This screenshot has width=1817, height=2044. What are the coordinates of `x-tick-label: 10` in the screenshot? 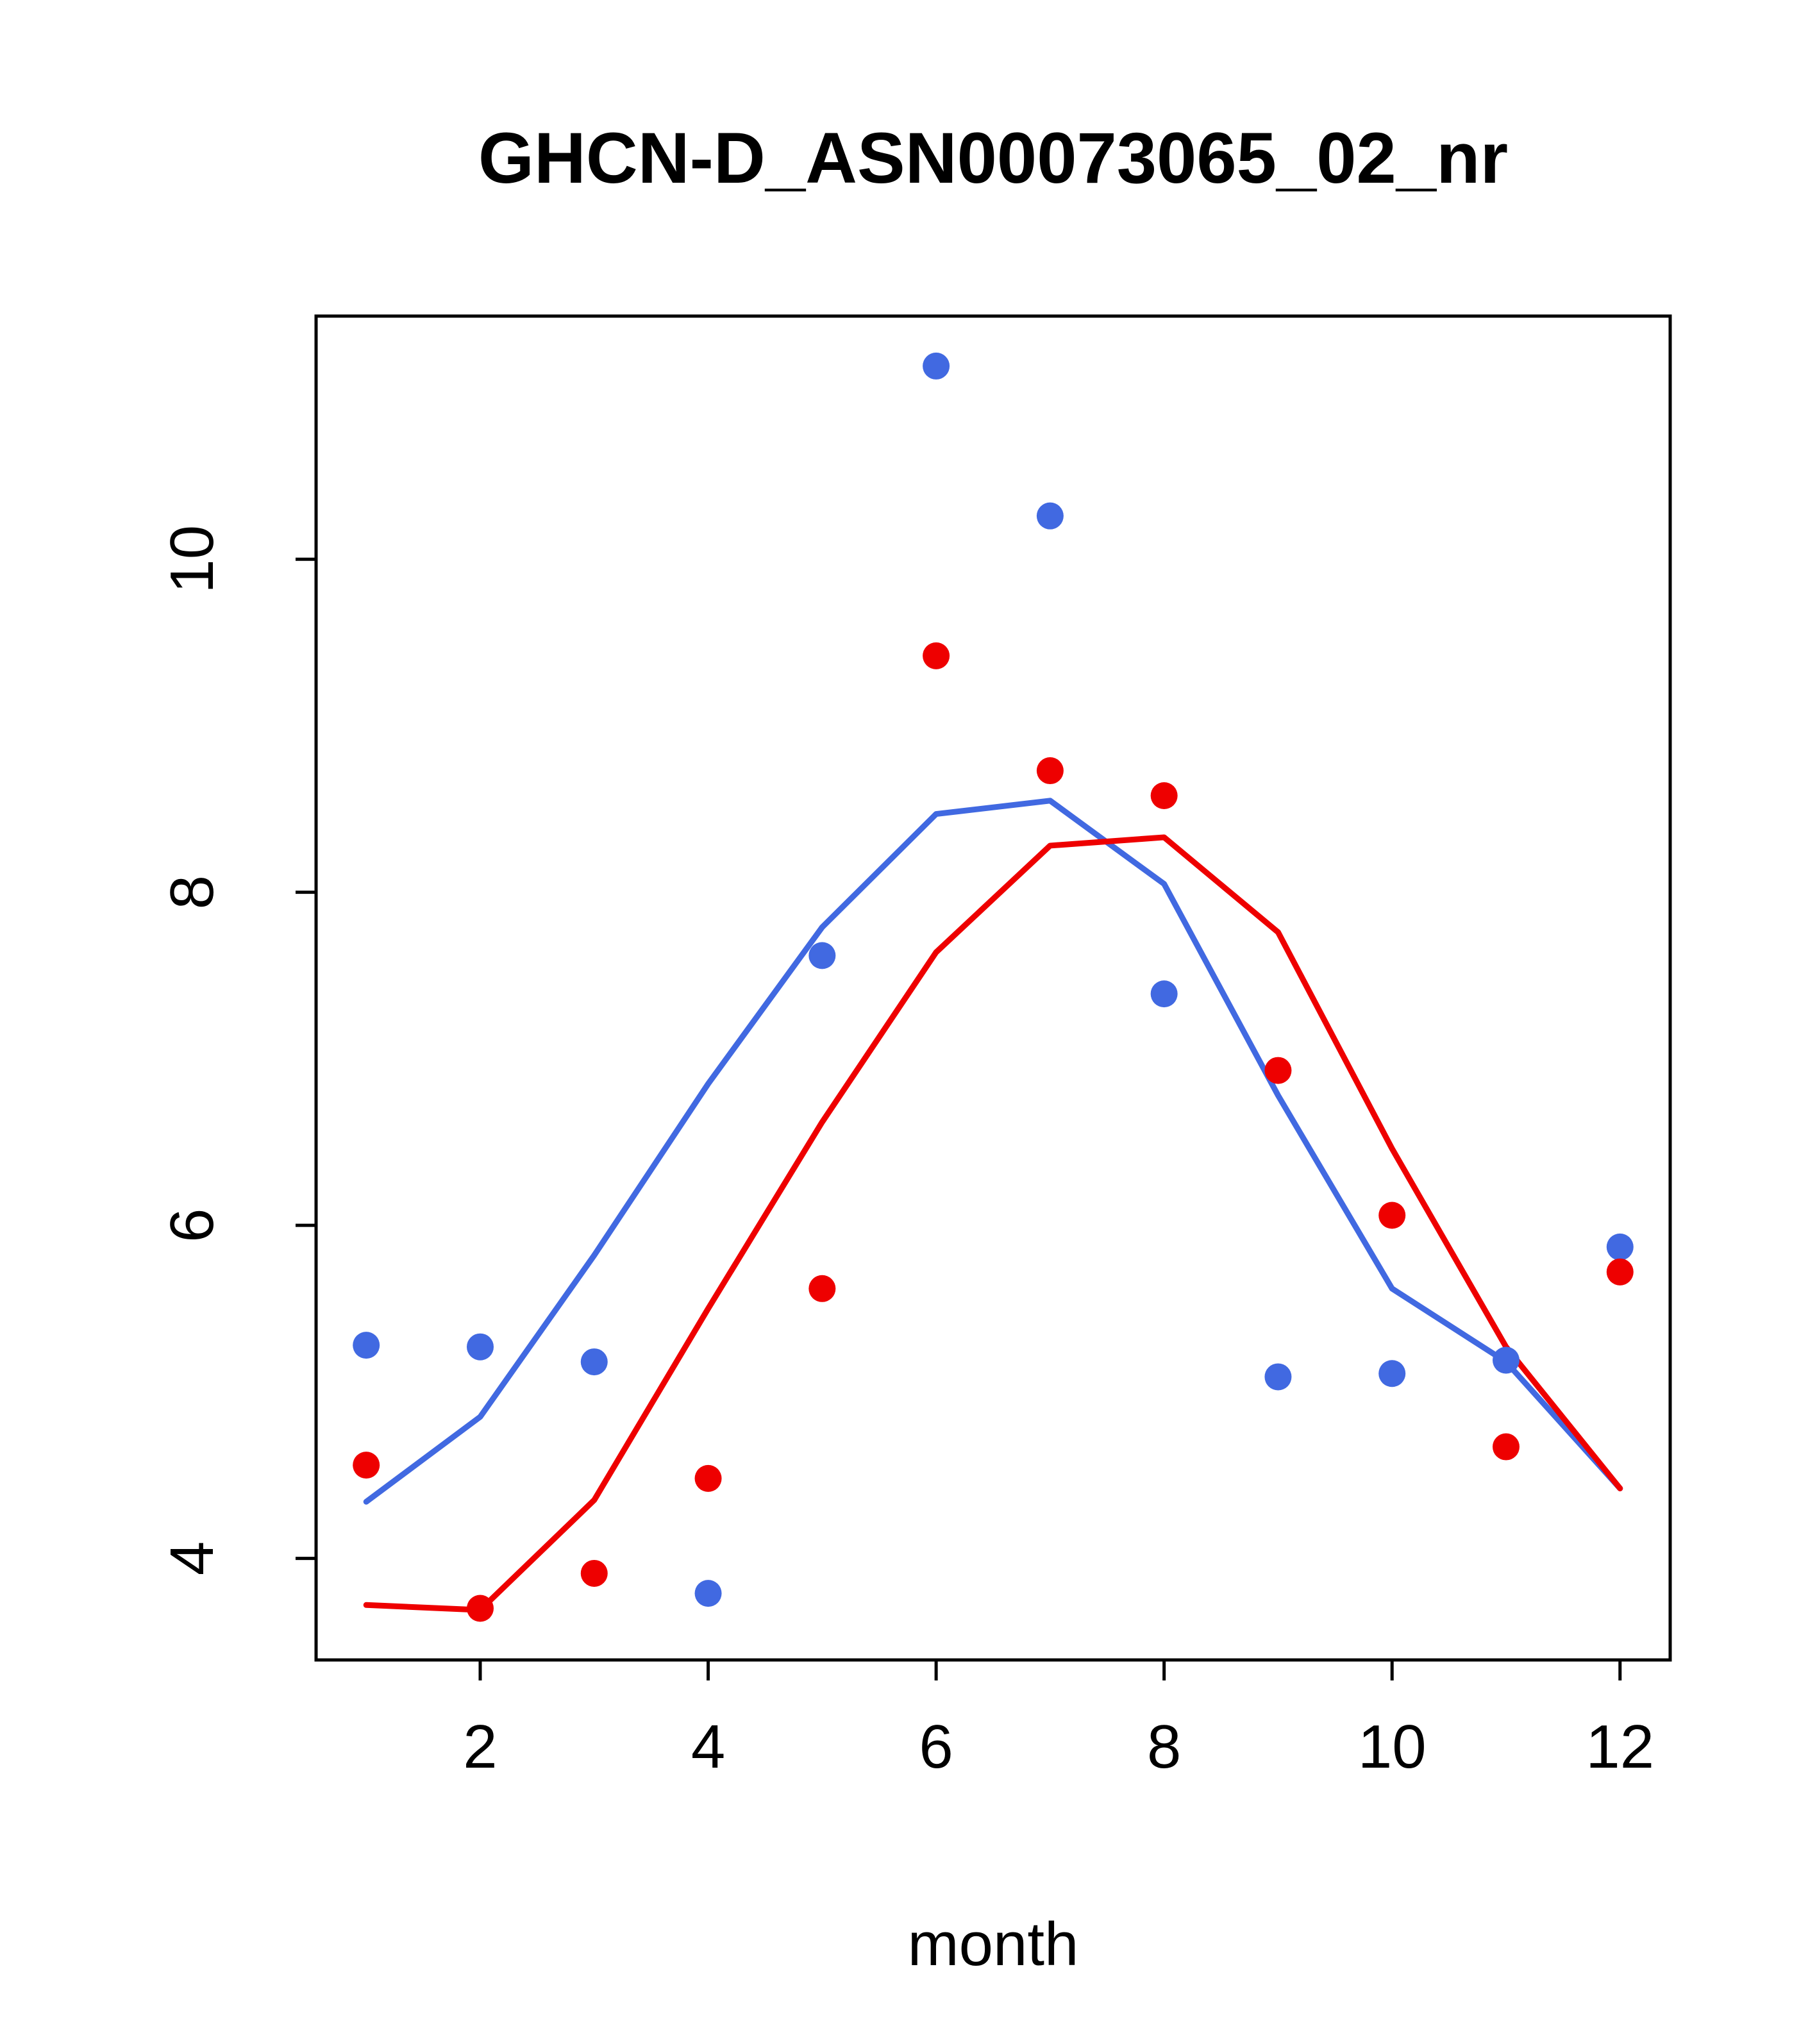 It's located at (1392, 1747).